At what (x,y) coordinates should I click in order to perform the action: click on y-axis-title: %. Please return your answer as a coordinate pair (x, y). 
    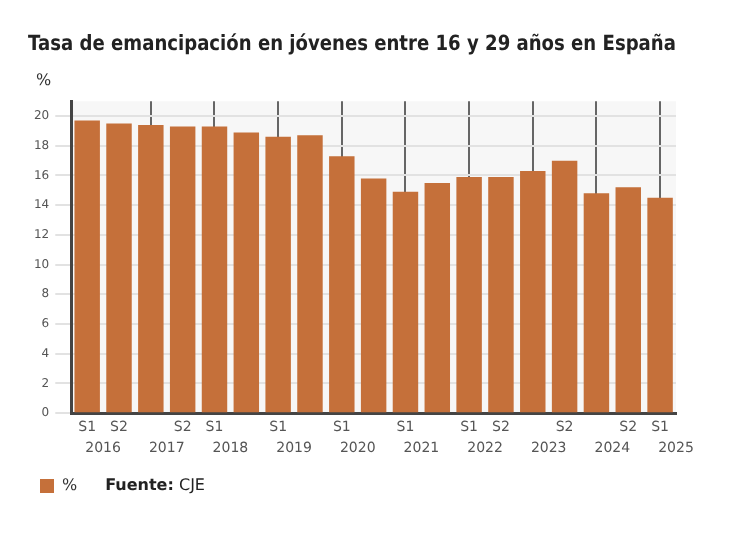
    Looking at the image, I should click on (44, 80).